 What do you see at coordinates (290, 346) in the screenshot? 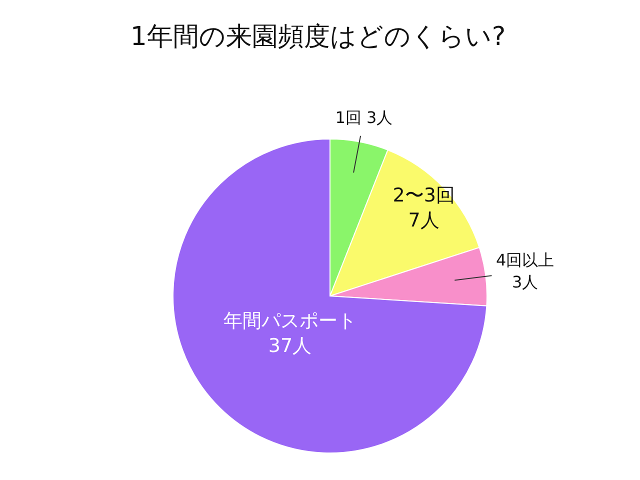
I see `data-label: 37人` at bounding box center [290, 346].